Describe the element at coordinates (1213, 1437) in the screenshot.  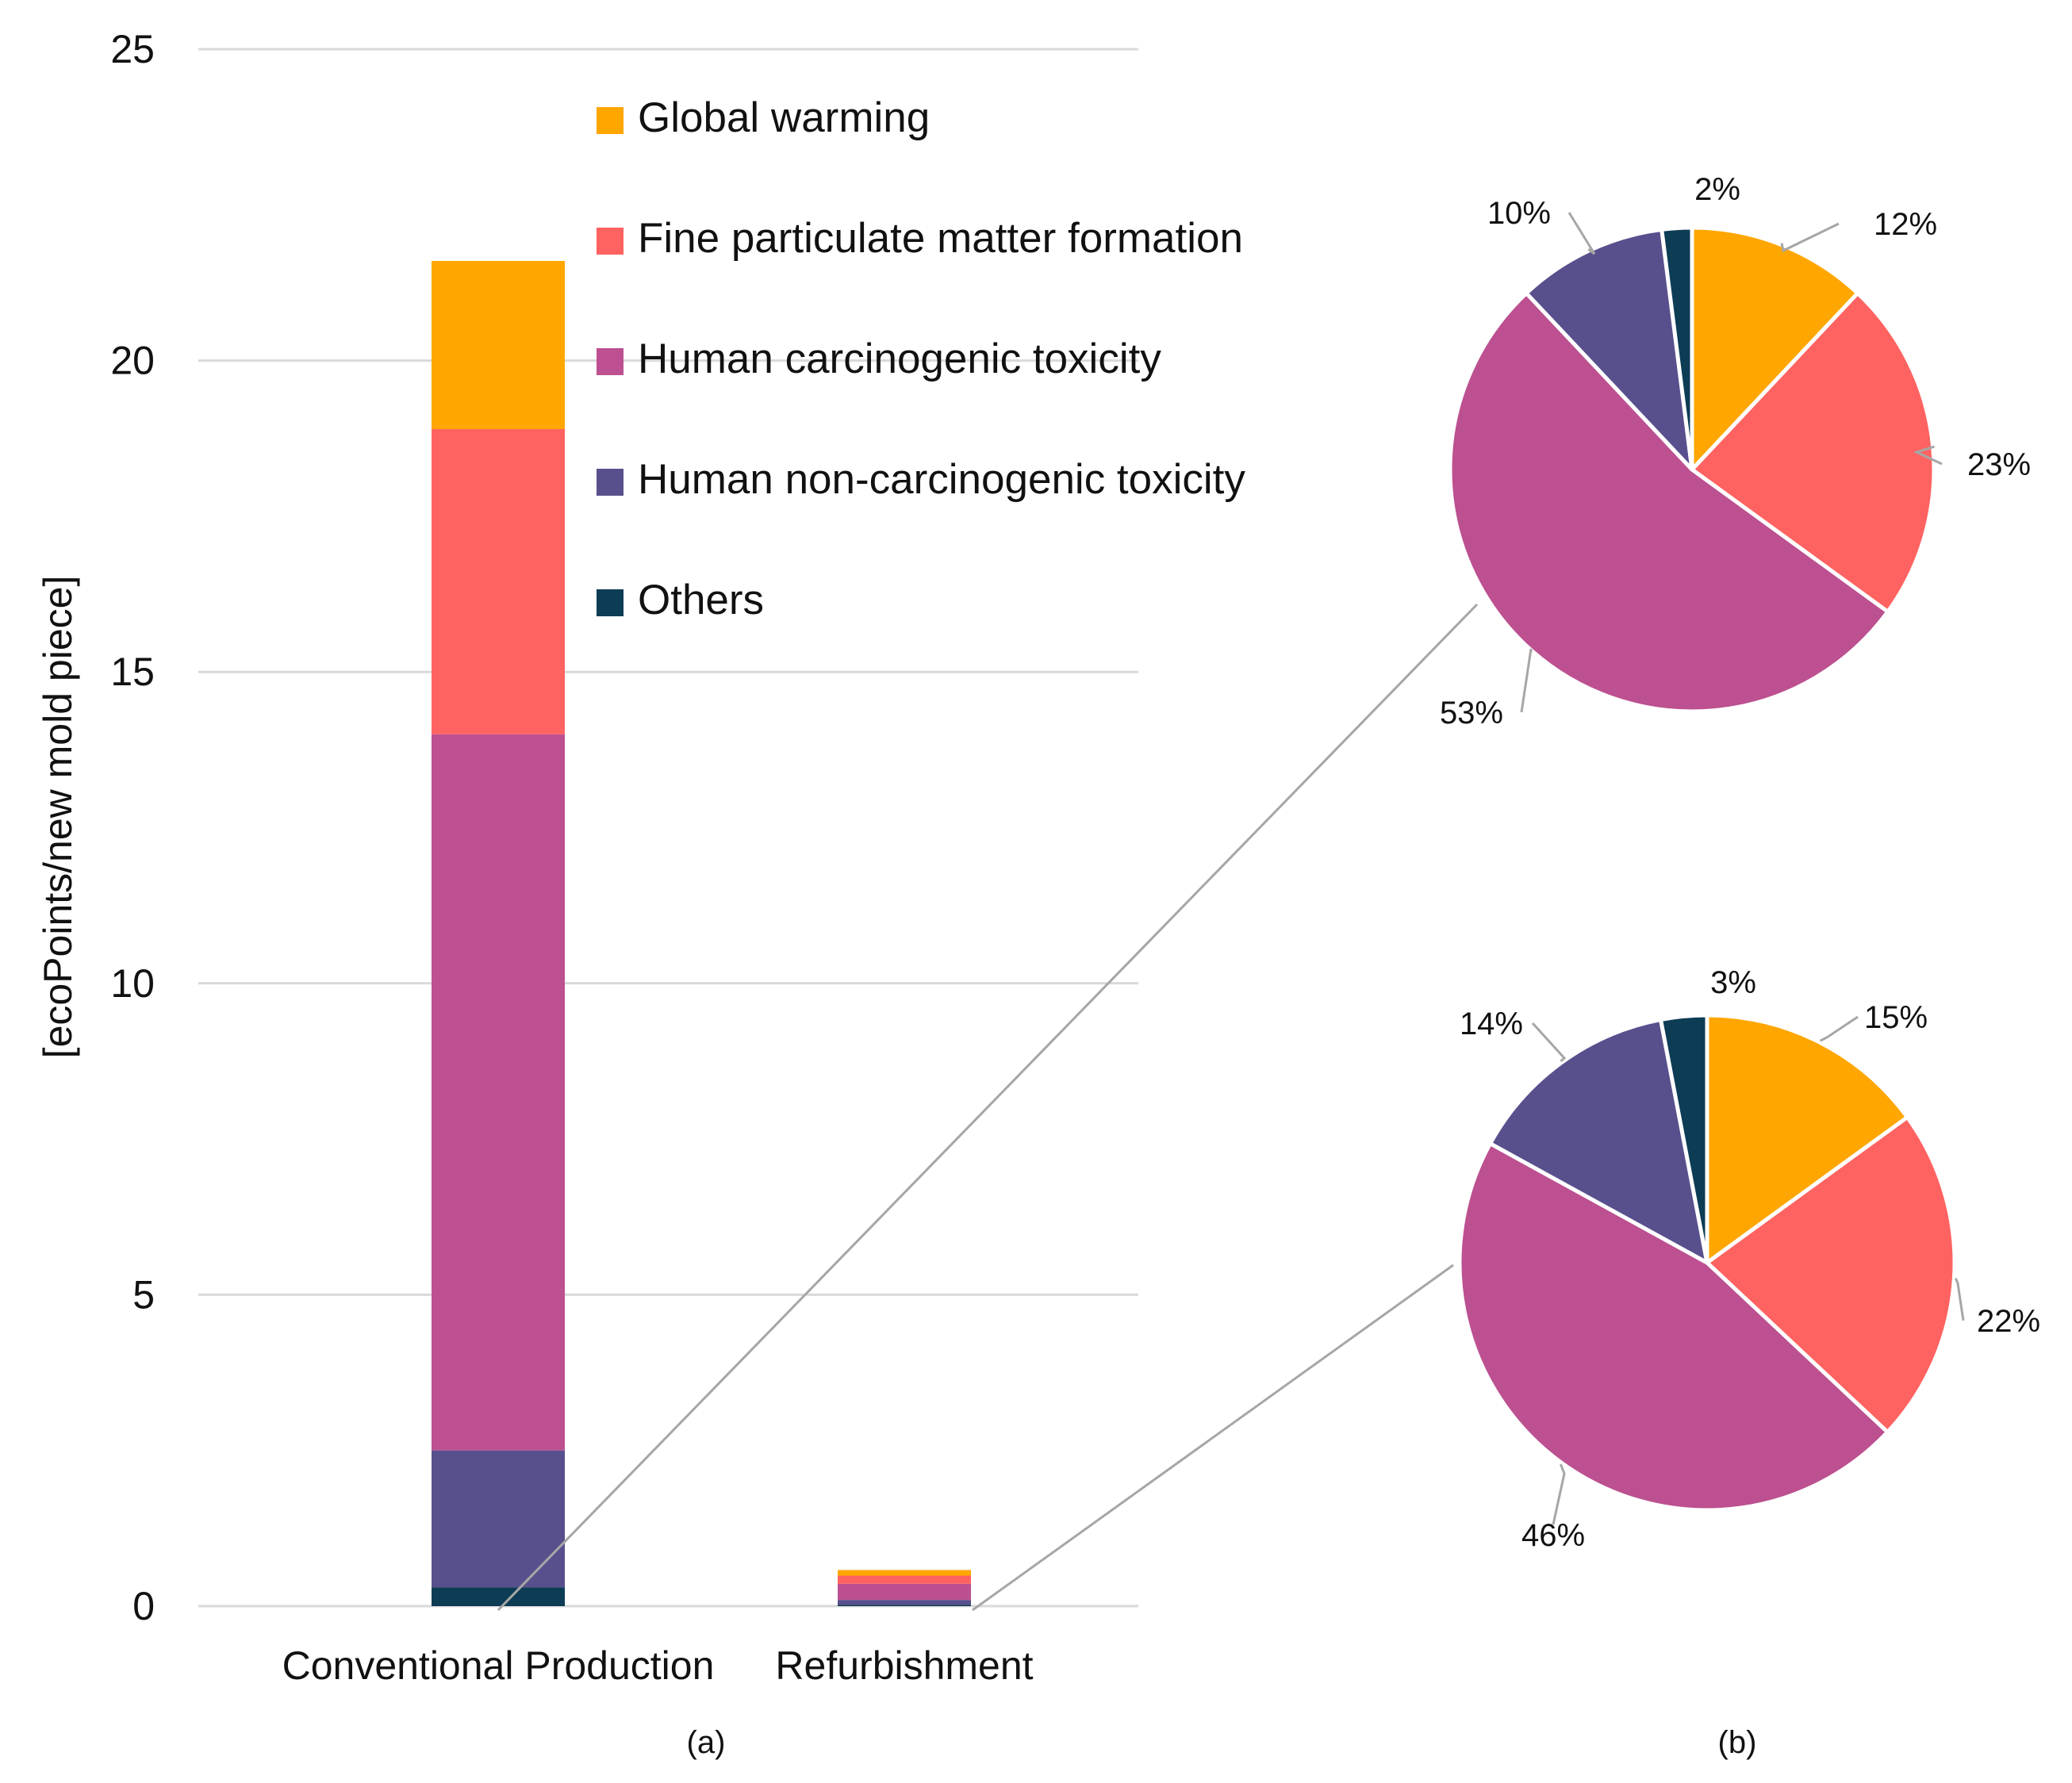
I see `connector-refurbishment-to-pie` at that location.